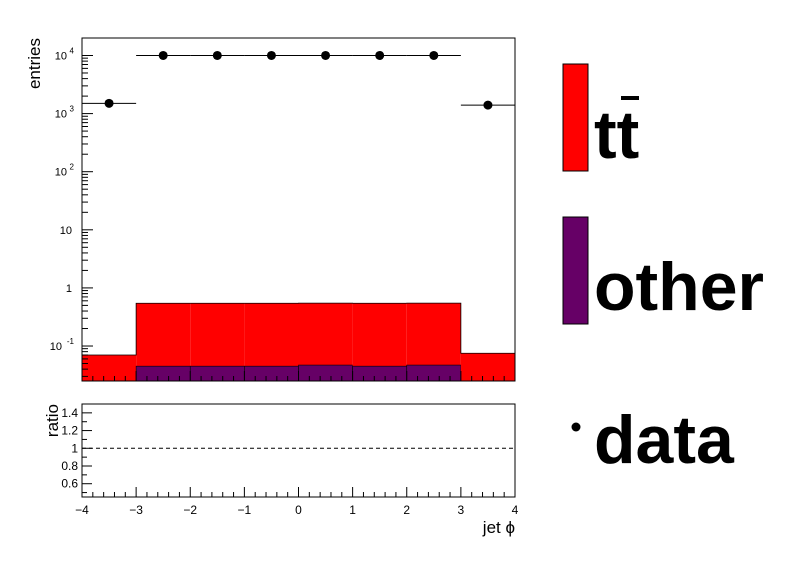 The image size is (796, 572). I want to click on legend-label-data: data, so click(664, 440).